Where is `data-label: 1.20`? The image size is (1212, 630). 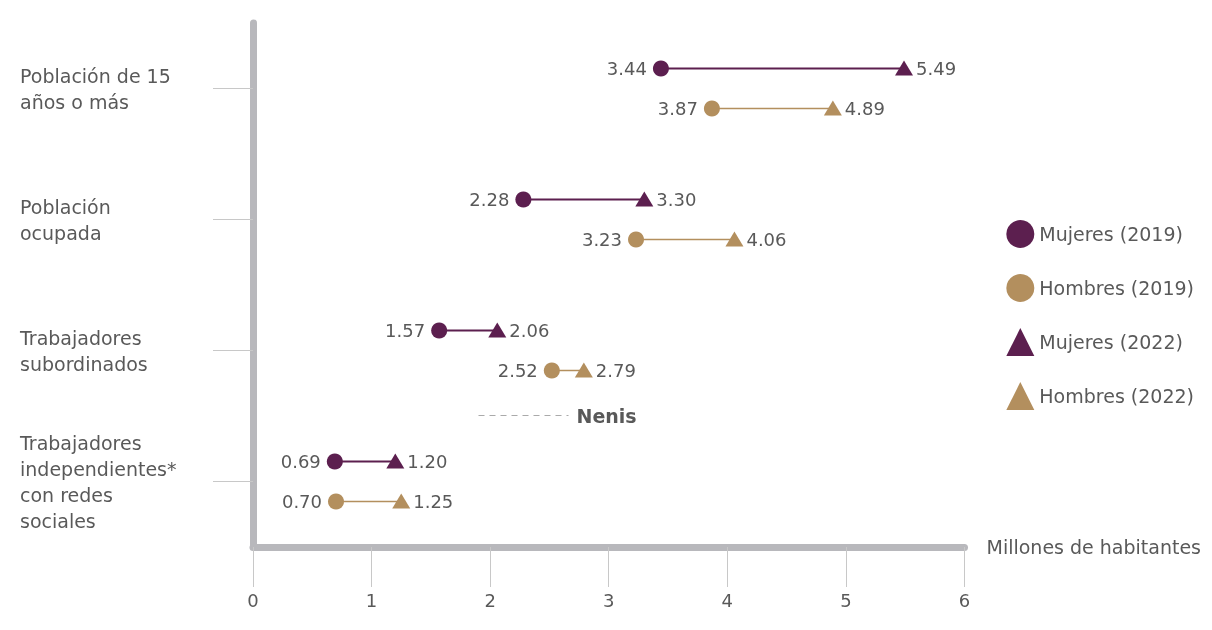
data-label: 1.20 is located at coordinates (427, 461).